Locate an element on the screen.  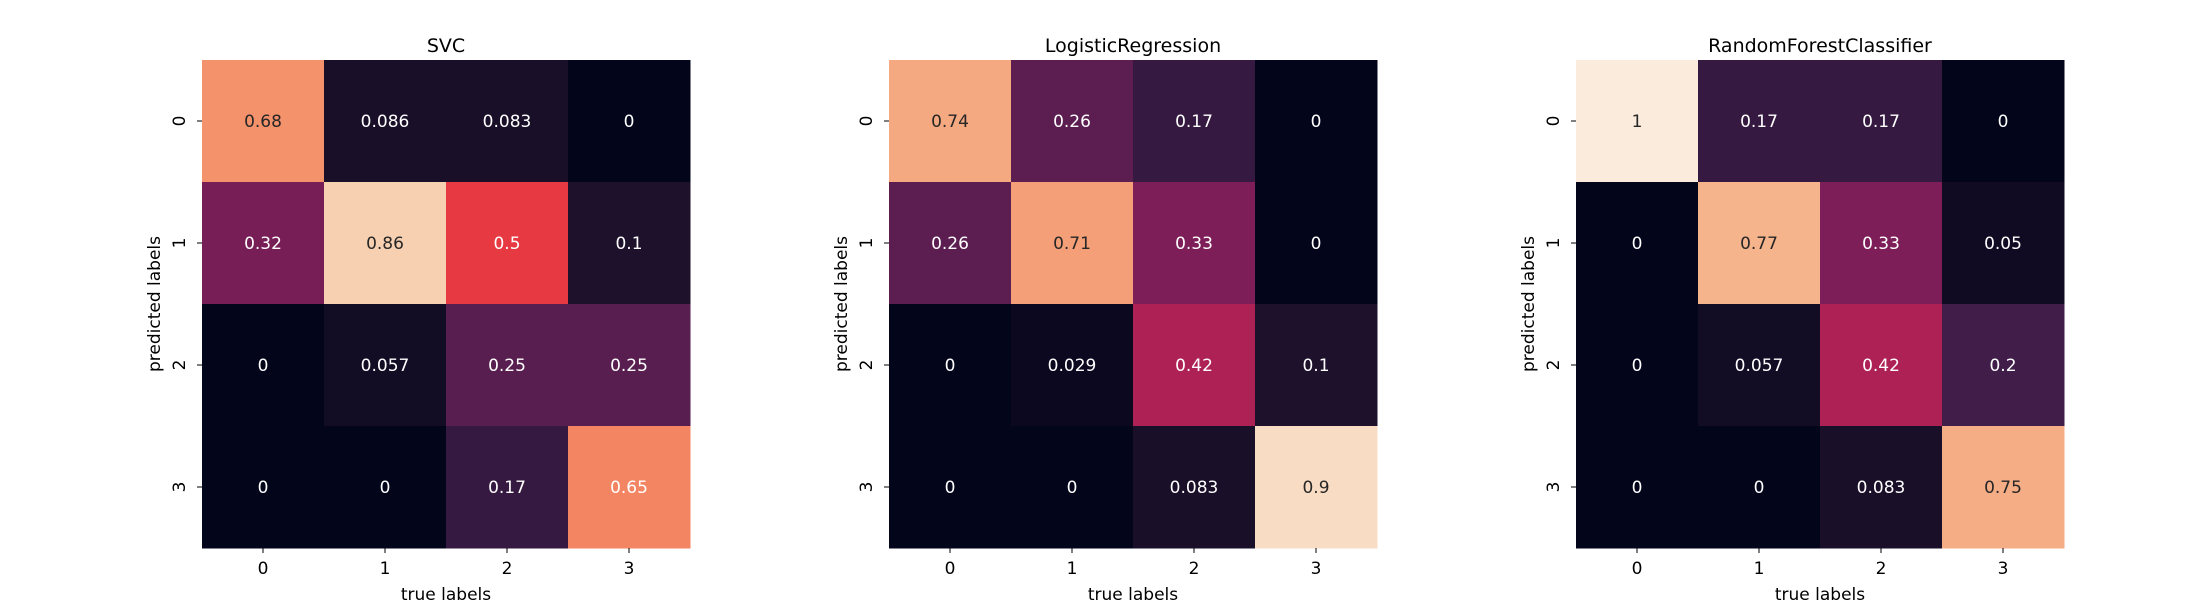
cell-value-label: 1 is located at coordinates (1637, 122).